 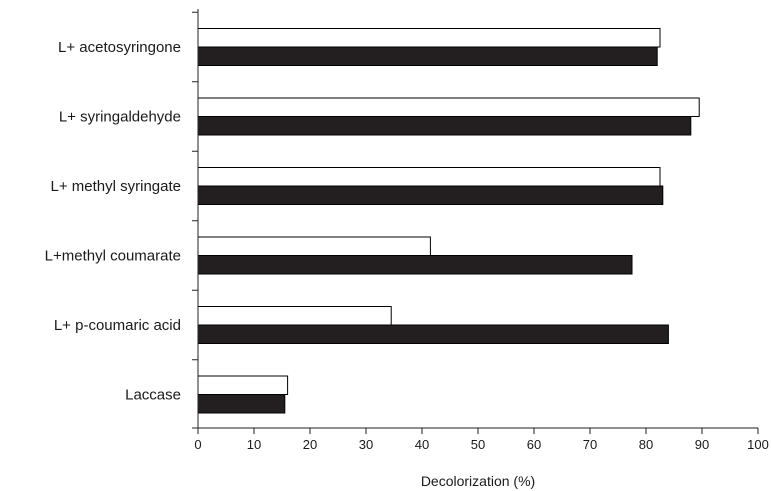 I want to click on category-label-5: Laccase, so click(x=153, y=395).